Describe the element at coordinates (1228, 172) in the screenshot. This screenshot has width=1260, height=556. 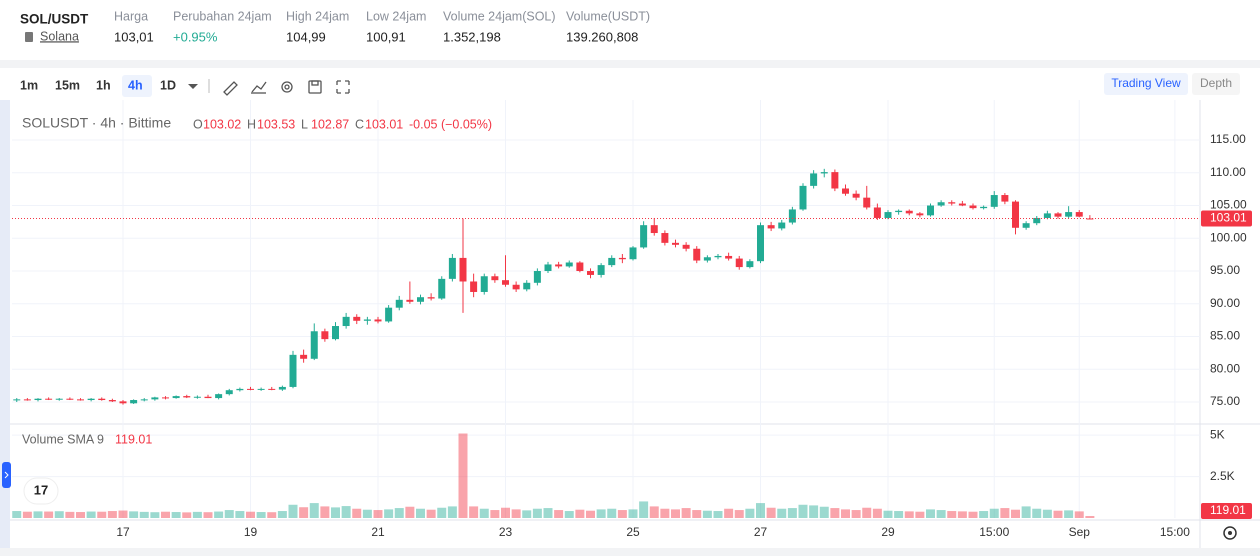
I see `y-tick-label: 110.00` at that location.